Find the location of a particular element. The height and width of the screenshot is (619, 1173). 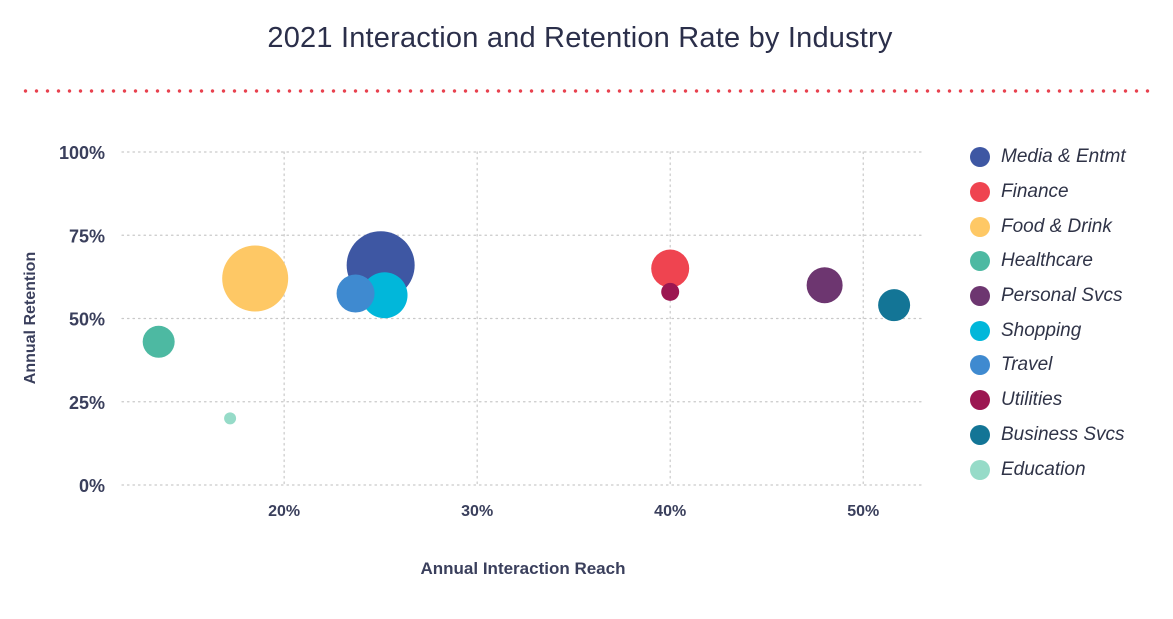

bubble-travel is located at coordinates (355, 293).